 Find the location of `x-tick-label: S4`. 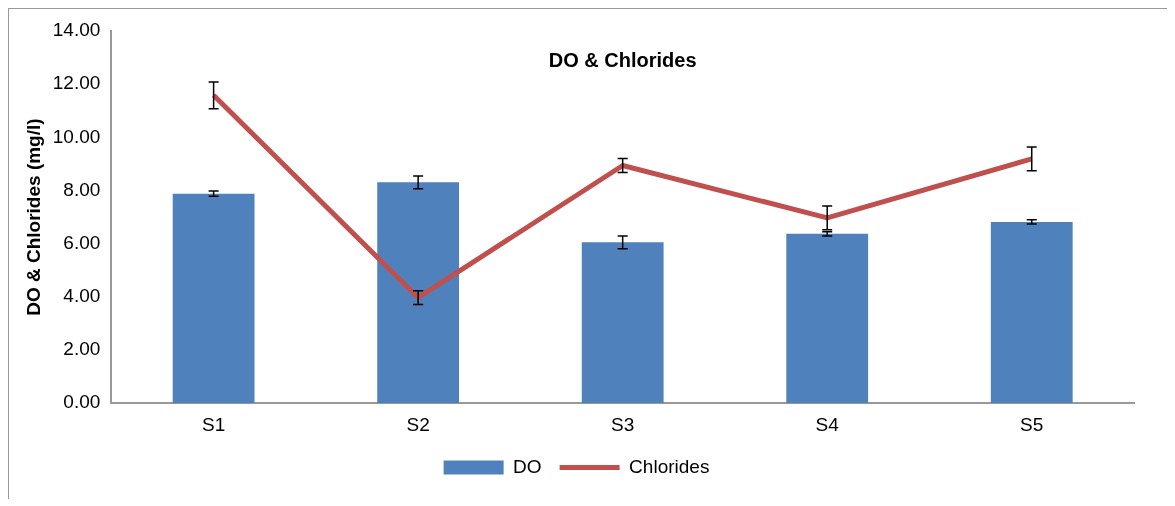

x-tick-label: S4 is located at coordinates (827, 424).